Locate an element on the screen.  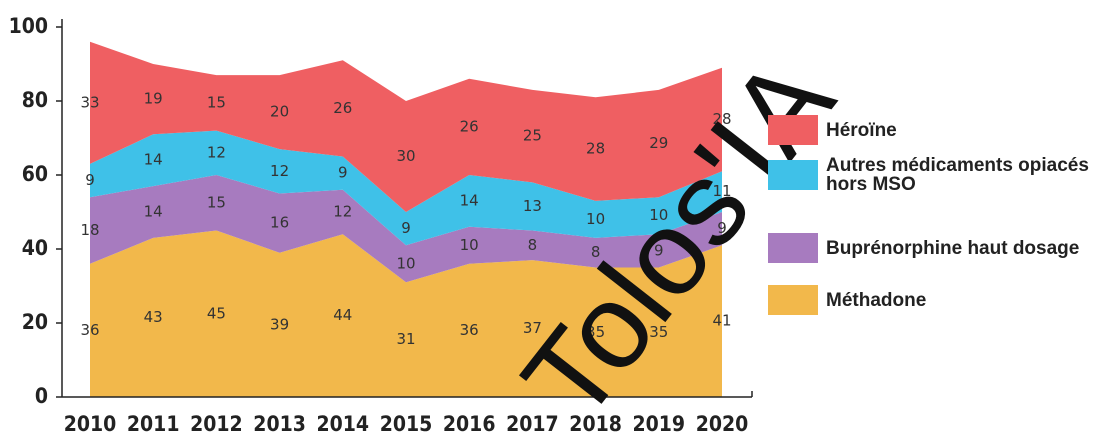
x-tick-label: 2018 is located at coordinates (595, 424).